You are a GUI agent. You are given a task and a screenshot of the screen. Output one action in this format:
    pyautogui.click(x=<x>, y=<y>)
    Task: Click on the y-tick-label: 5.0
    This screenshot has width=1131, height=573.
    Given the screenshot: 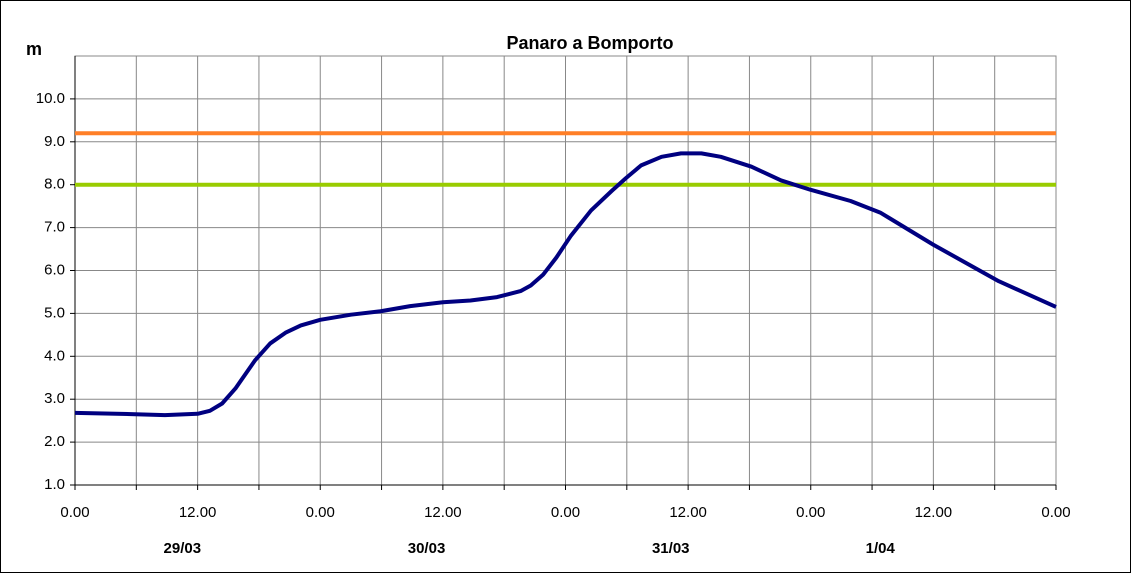 What is the action you would take?
    pyautogui.click(x=54, y=312)
    